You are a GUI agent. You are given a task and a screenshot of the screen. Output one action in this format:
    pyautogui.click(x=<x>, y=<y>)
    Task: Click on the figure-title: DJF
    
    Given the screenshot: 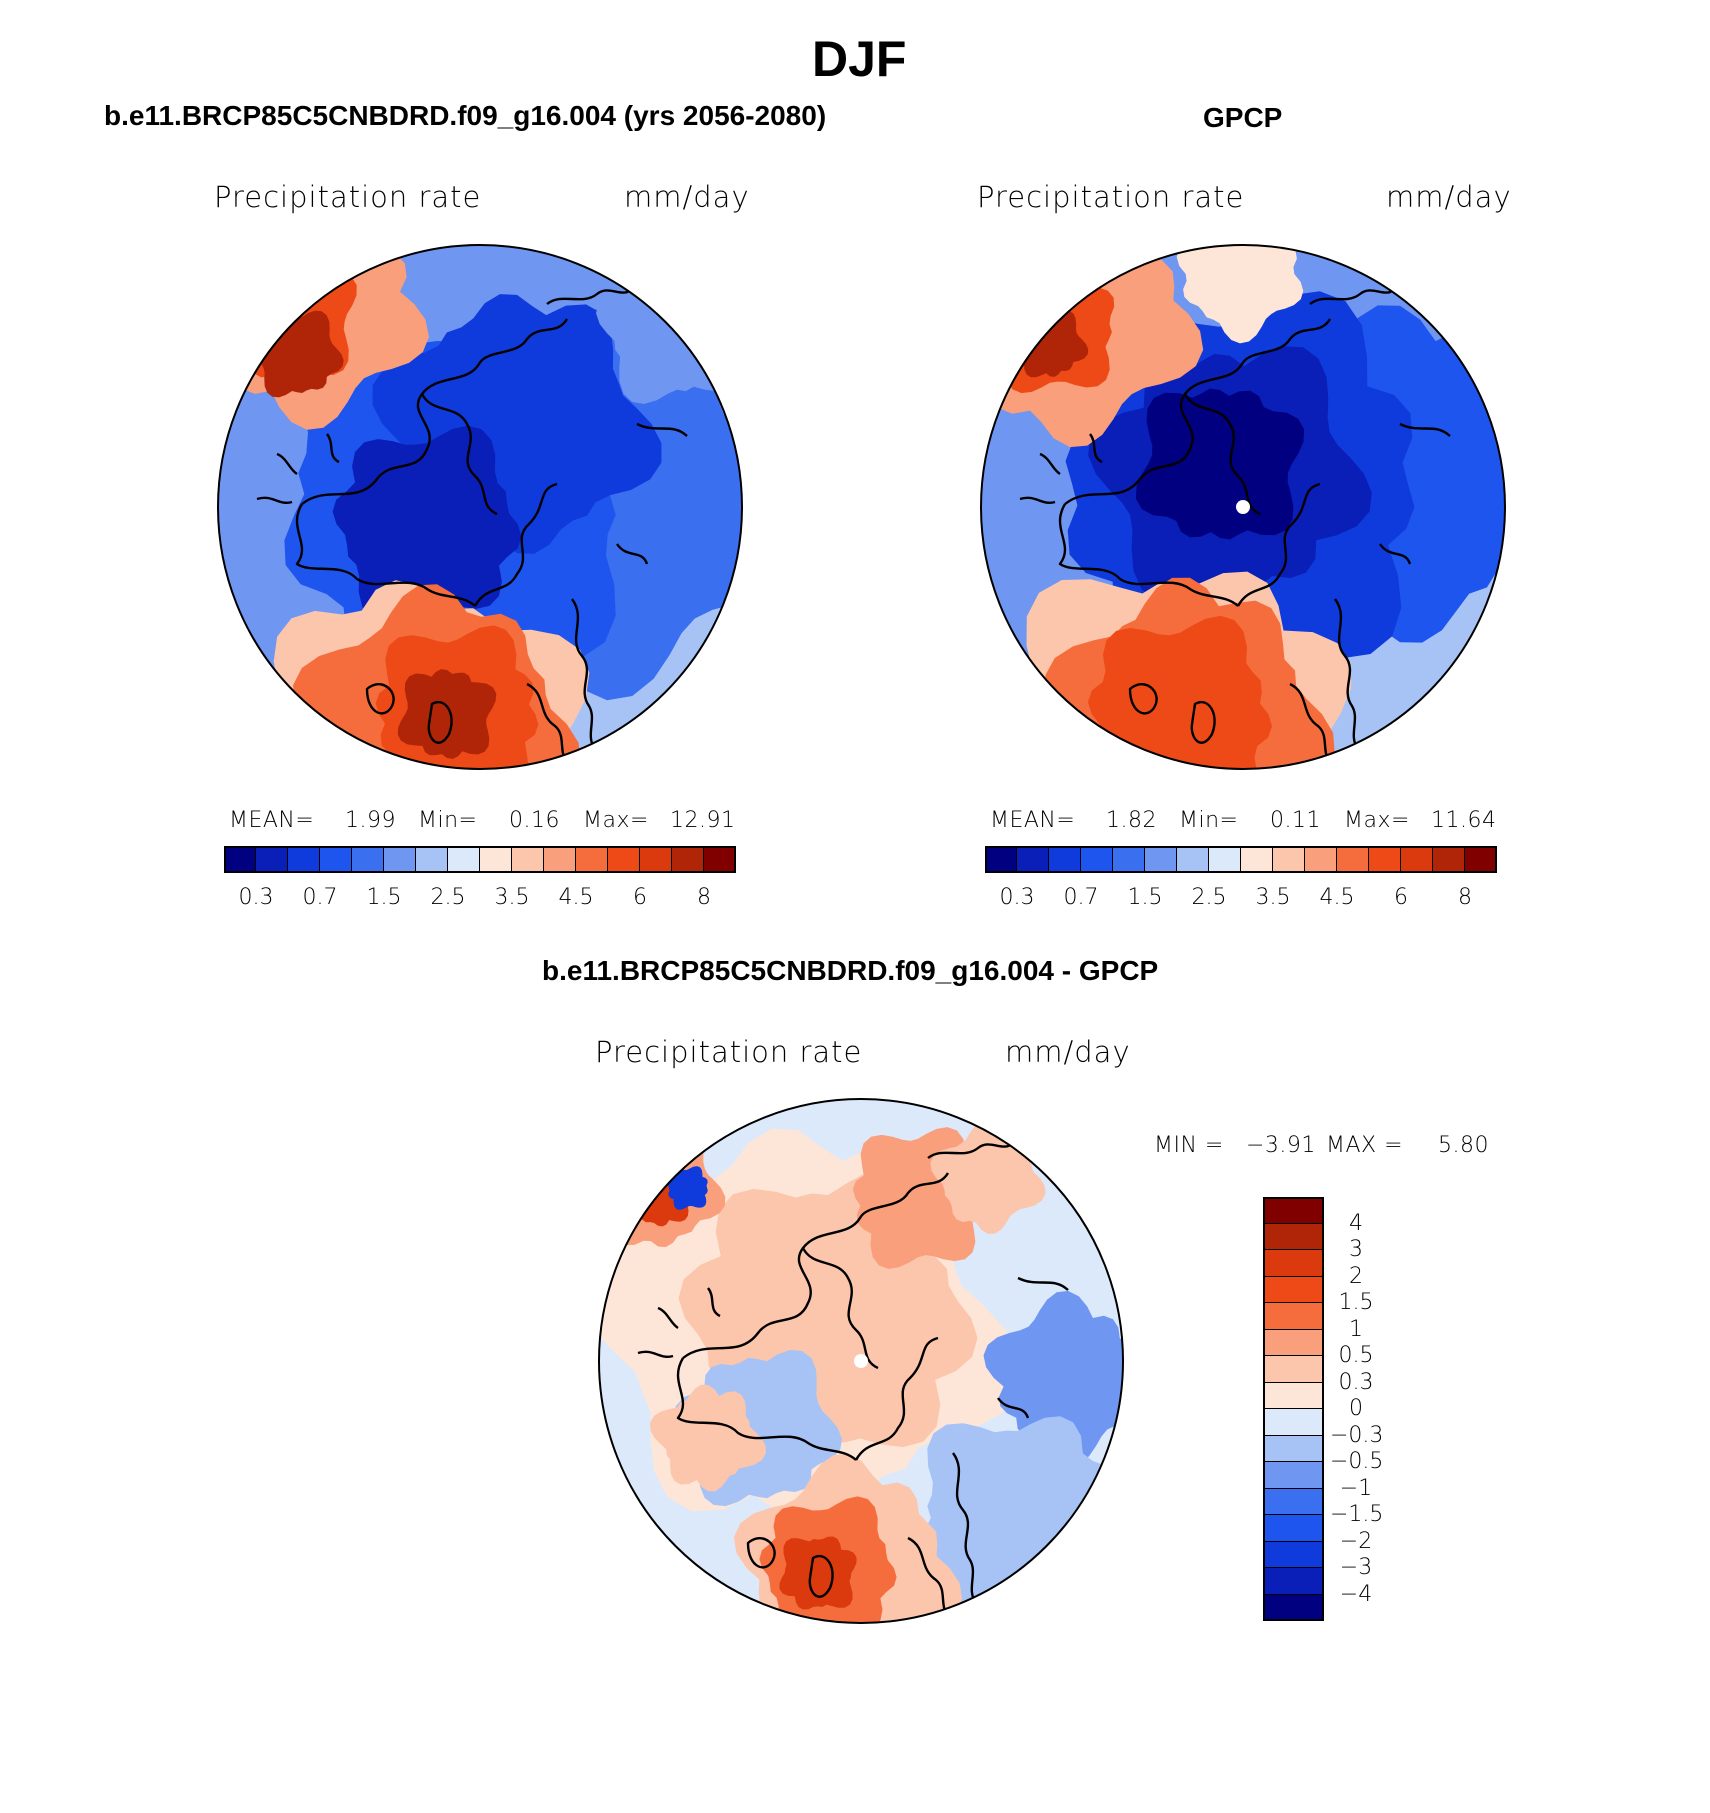 What is the action you would take?
    pyautogui.click(x=859, y=59)
    